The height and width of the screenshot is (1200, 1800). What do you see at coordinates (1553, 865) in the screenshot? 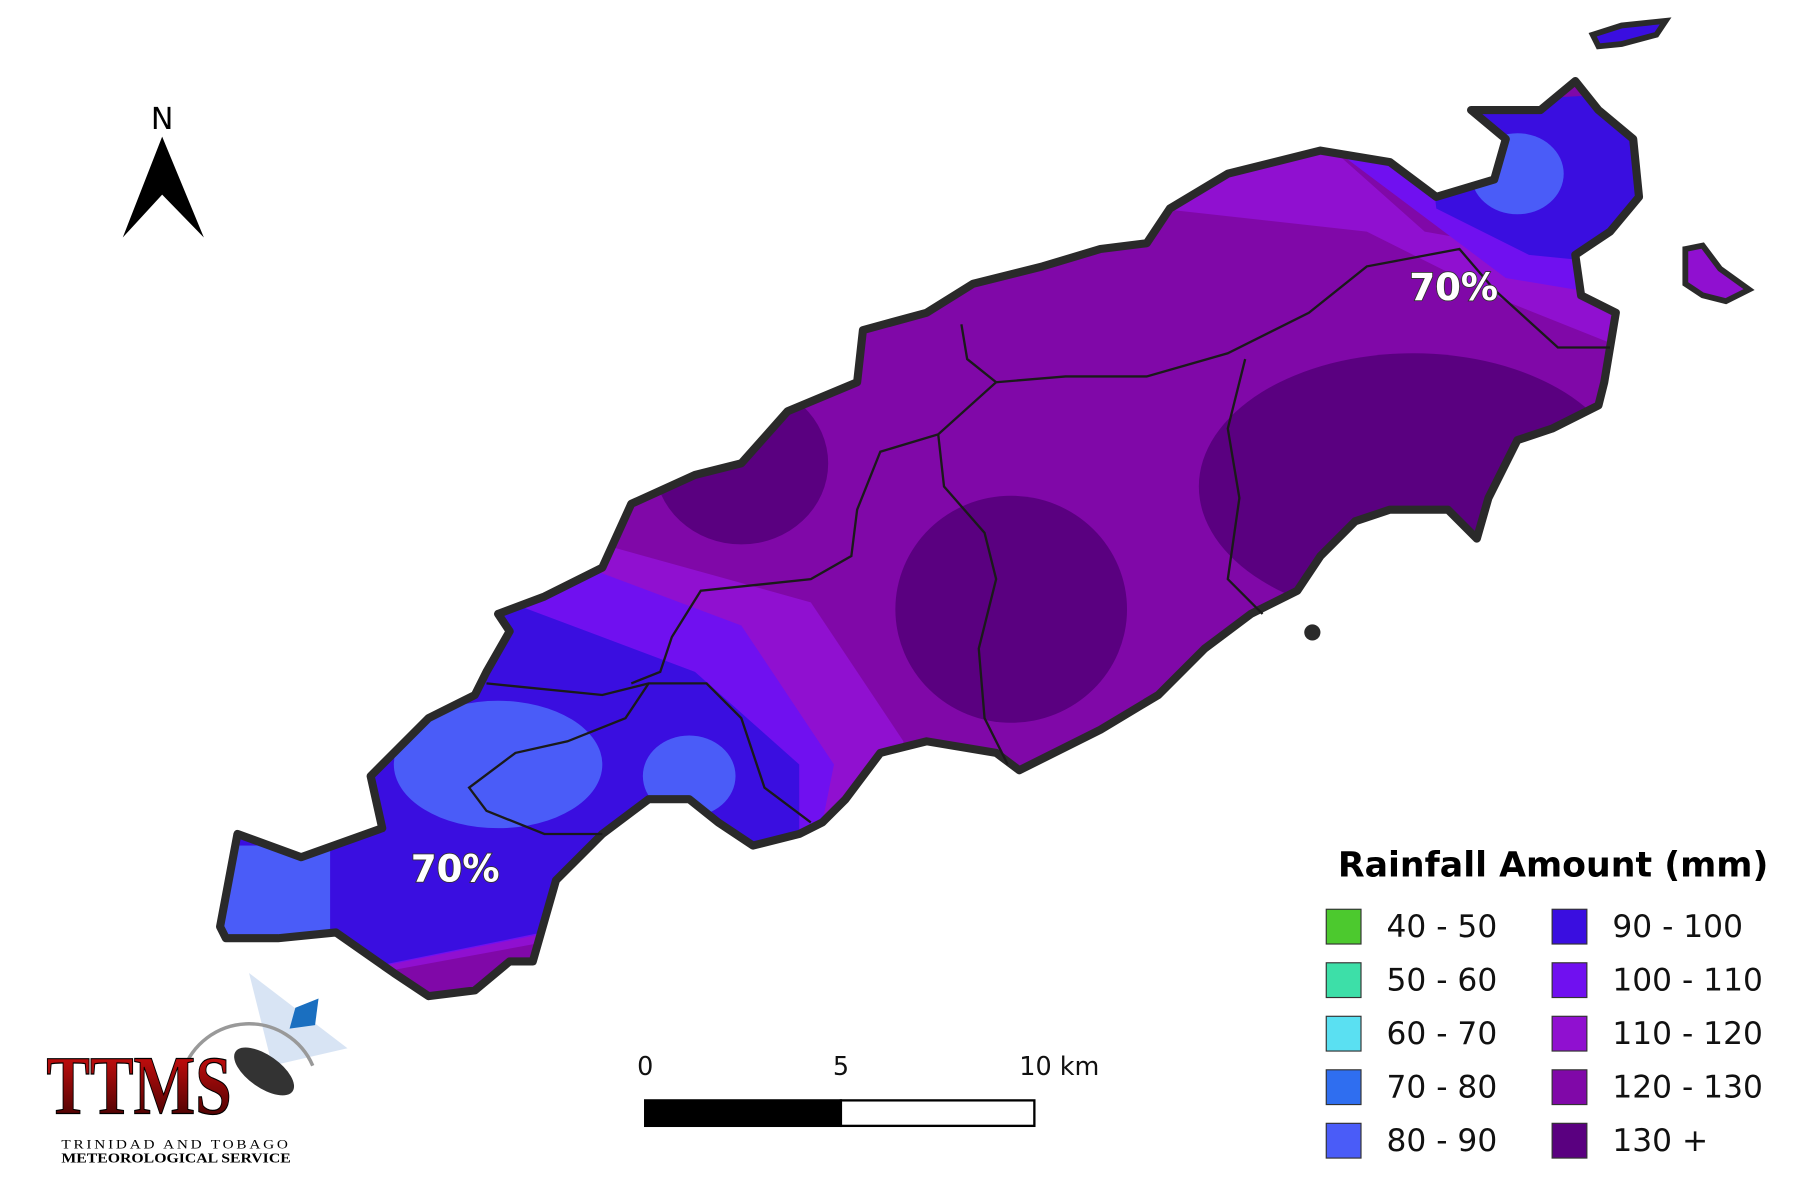
I see `legend-title: Rainfall Amount (mm)` at bounding box center [1553, 865].